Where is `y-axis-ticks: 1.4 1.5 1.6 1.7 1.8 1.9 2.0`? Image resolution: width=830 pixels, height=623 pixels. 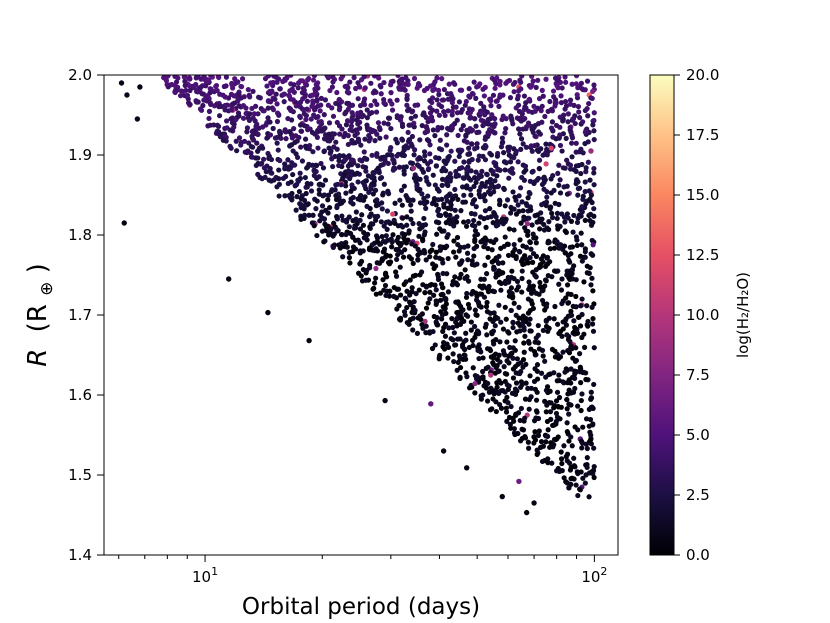
y-axis-ticks: 1.4 1.5 1.6 1.7 1.8 1.9 2.0 is located at coordinates (86, 315).